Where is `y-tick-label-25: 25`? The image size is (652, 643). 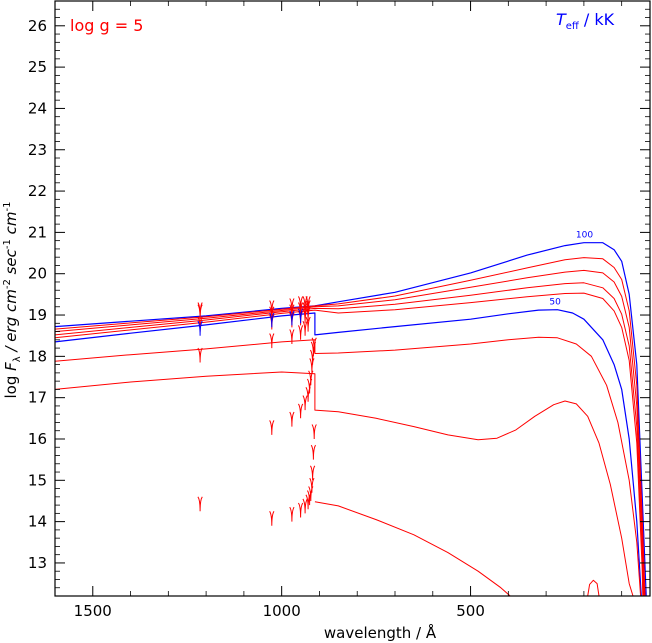 y-tick-label-25: 25 is located at coordinates (37, 67).